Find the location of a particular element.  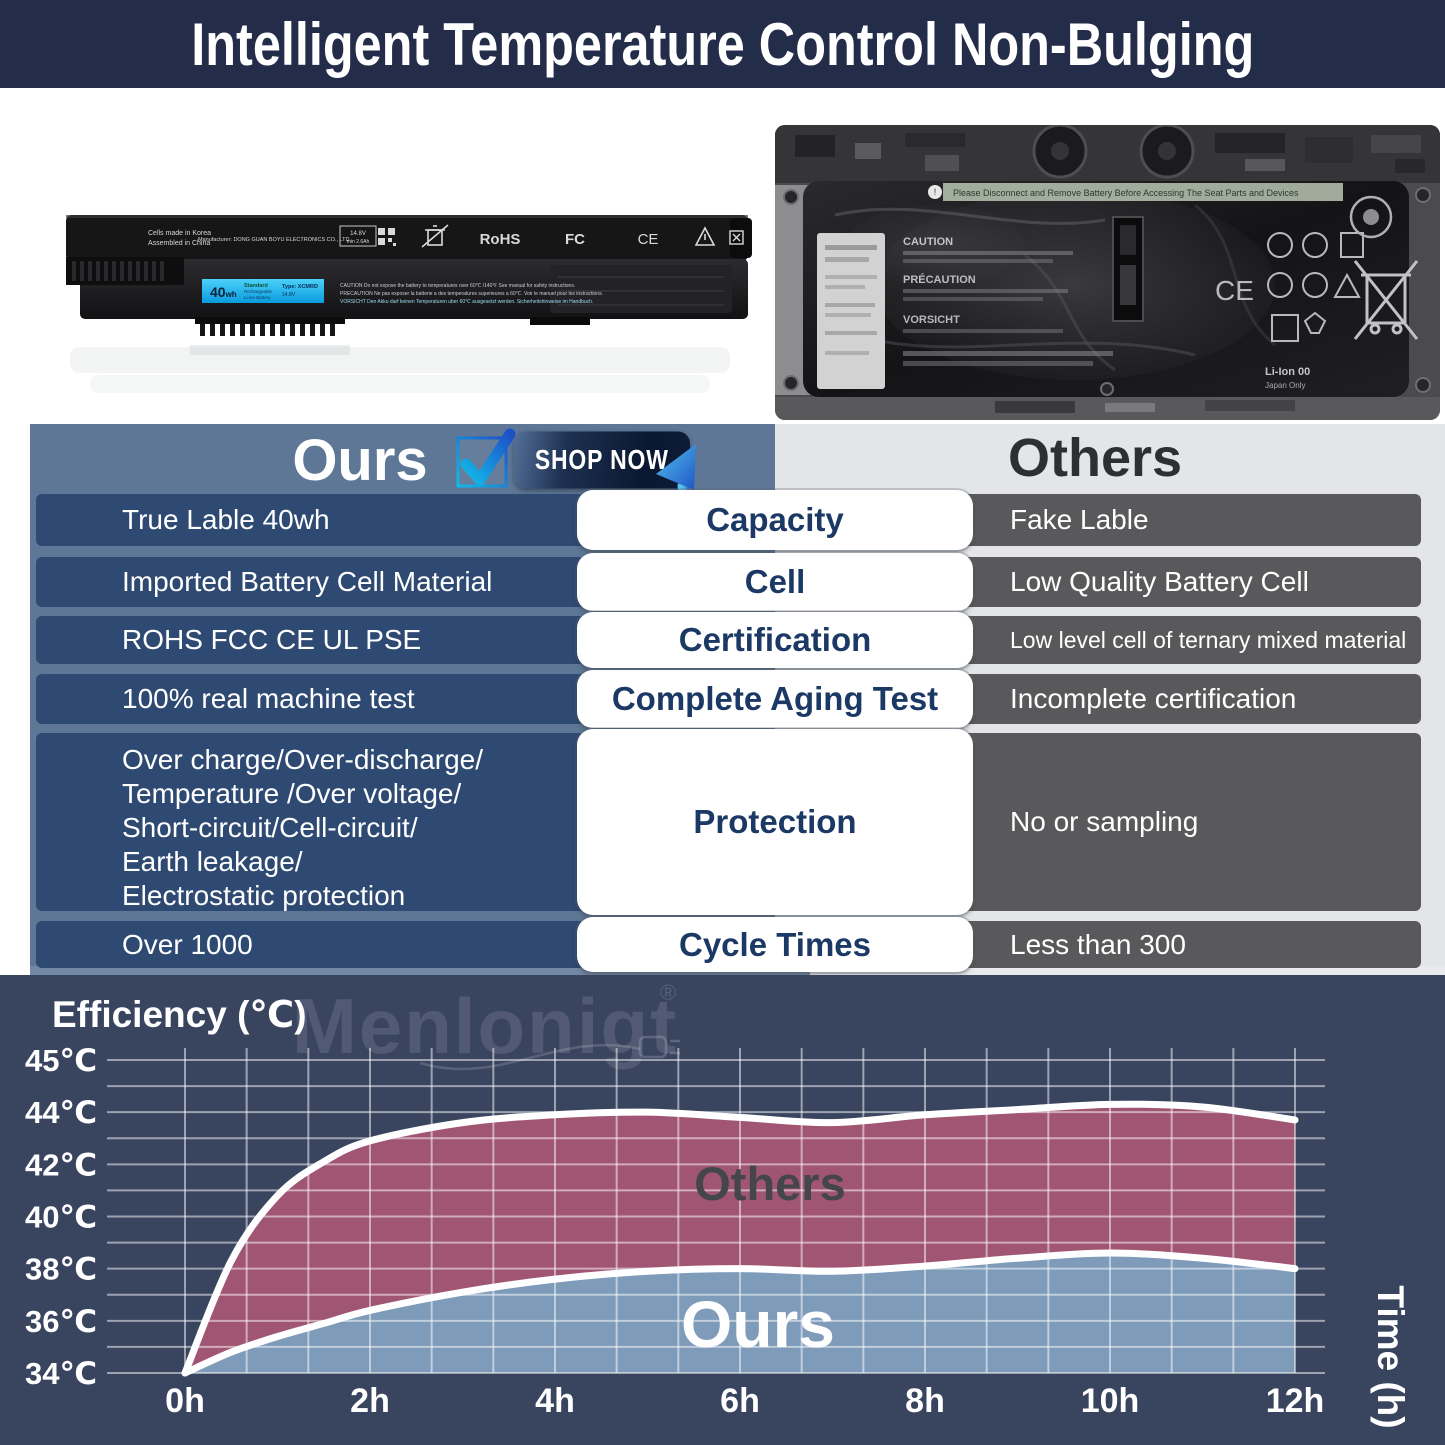

table-row-capacity-ours: True Lable 40wh is located at coordinates (318, 520).